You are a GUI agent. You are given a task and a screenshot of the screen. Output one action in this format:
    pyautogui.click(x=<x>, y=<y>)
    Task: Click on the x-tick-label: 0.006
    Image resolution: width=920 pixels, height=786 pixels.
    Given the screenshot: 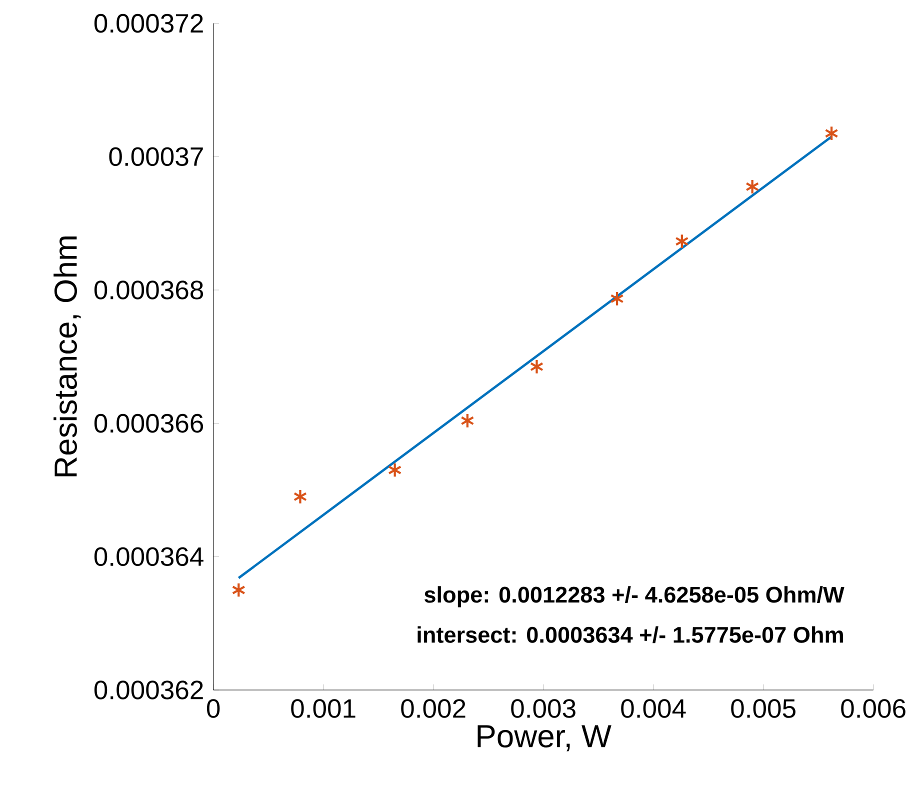 What is the action you would take?
    pyautogui.click(x=873, y=708)
    